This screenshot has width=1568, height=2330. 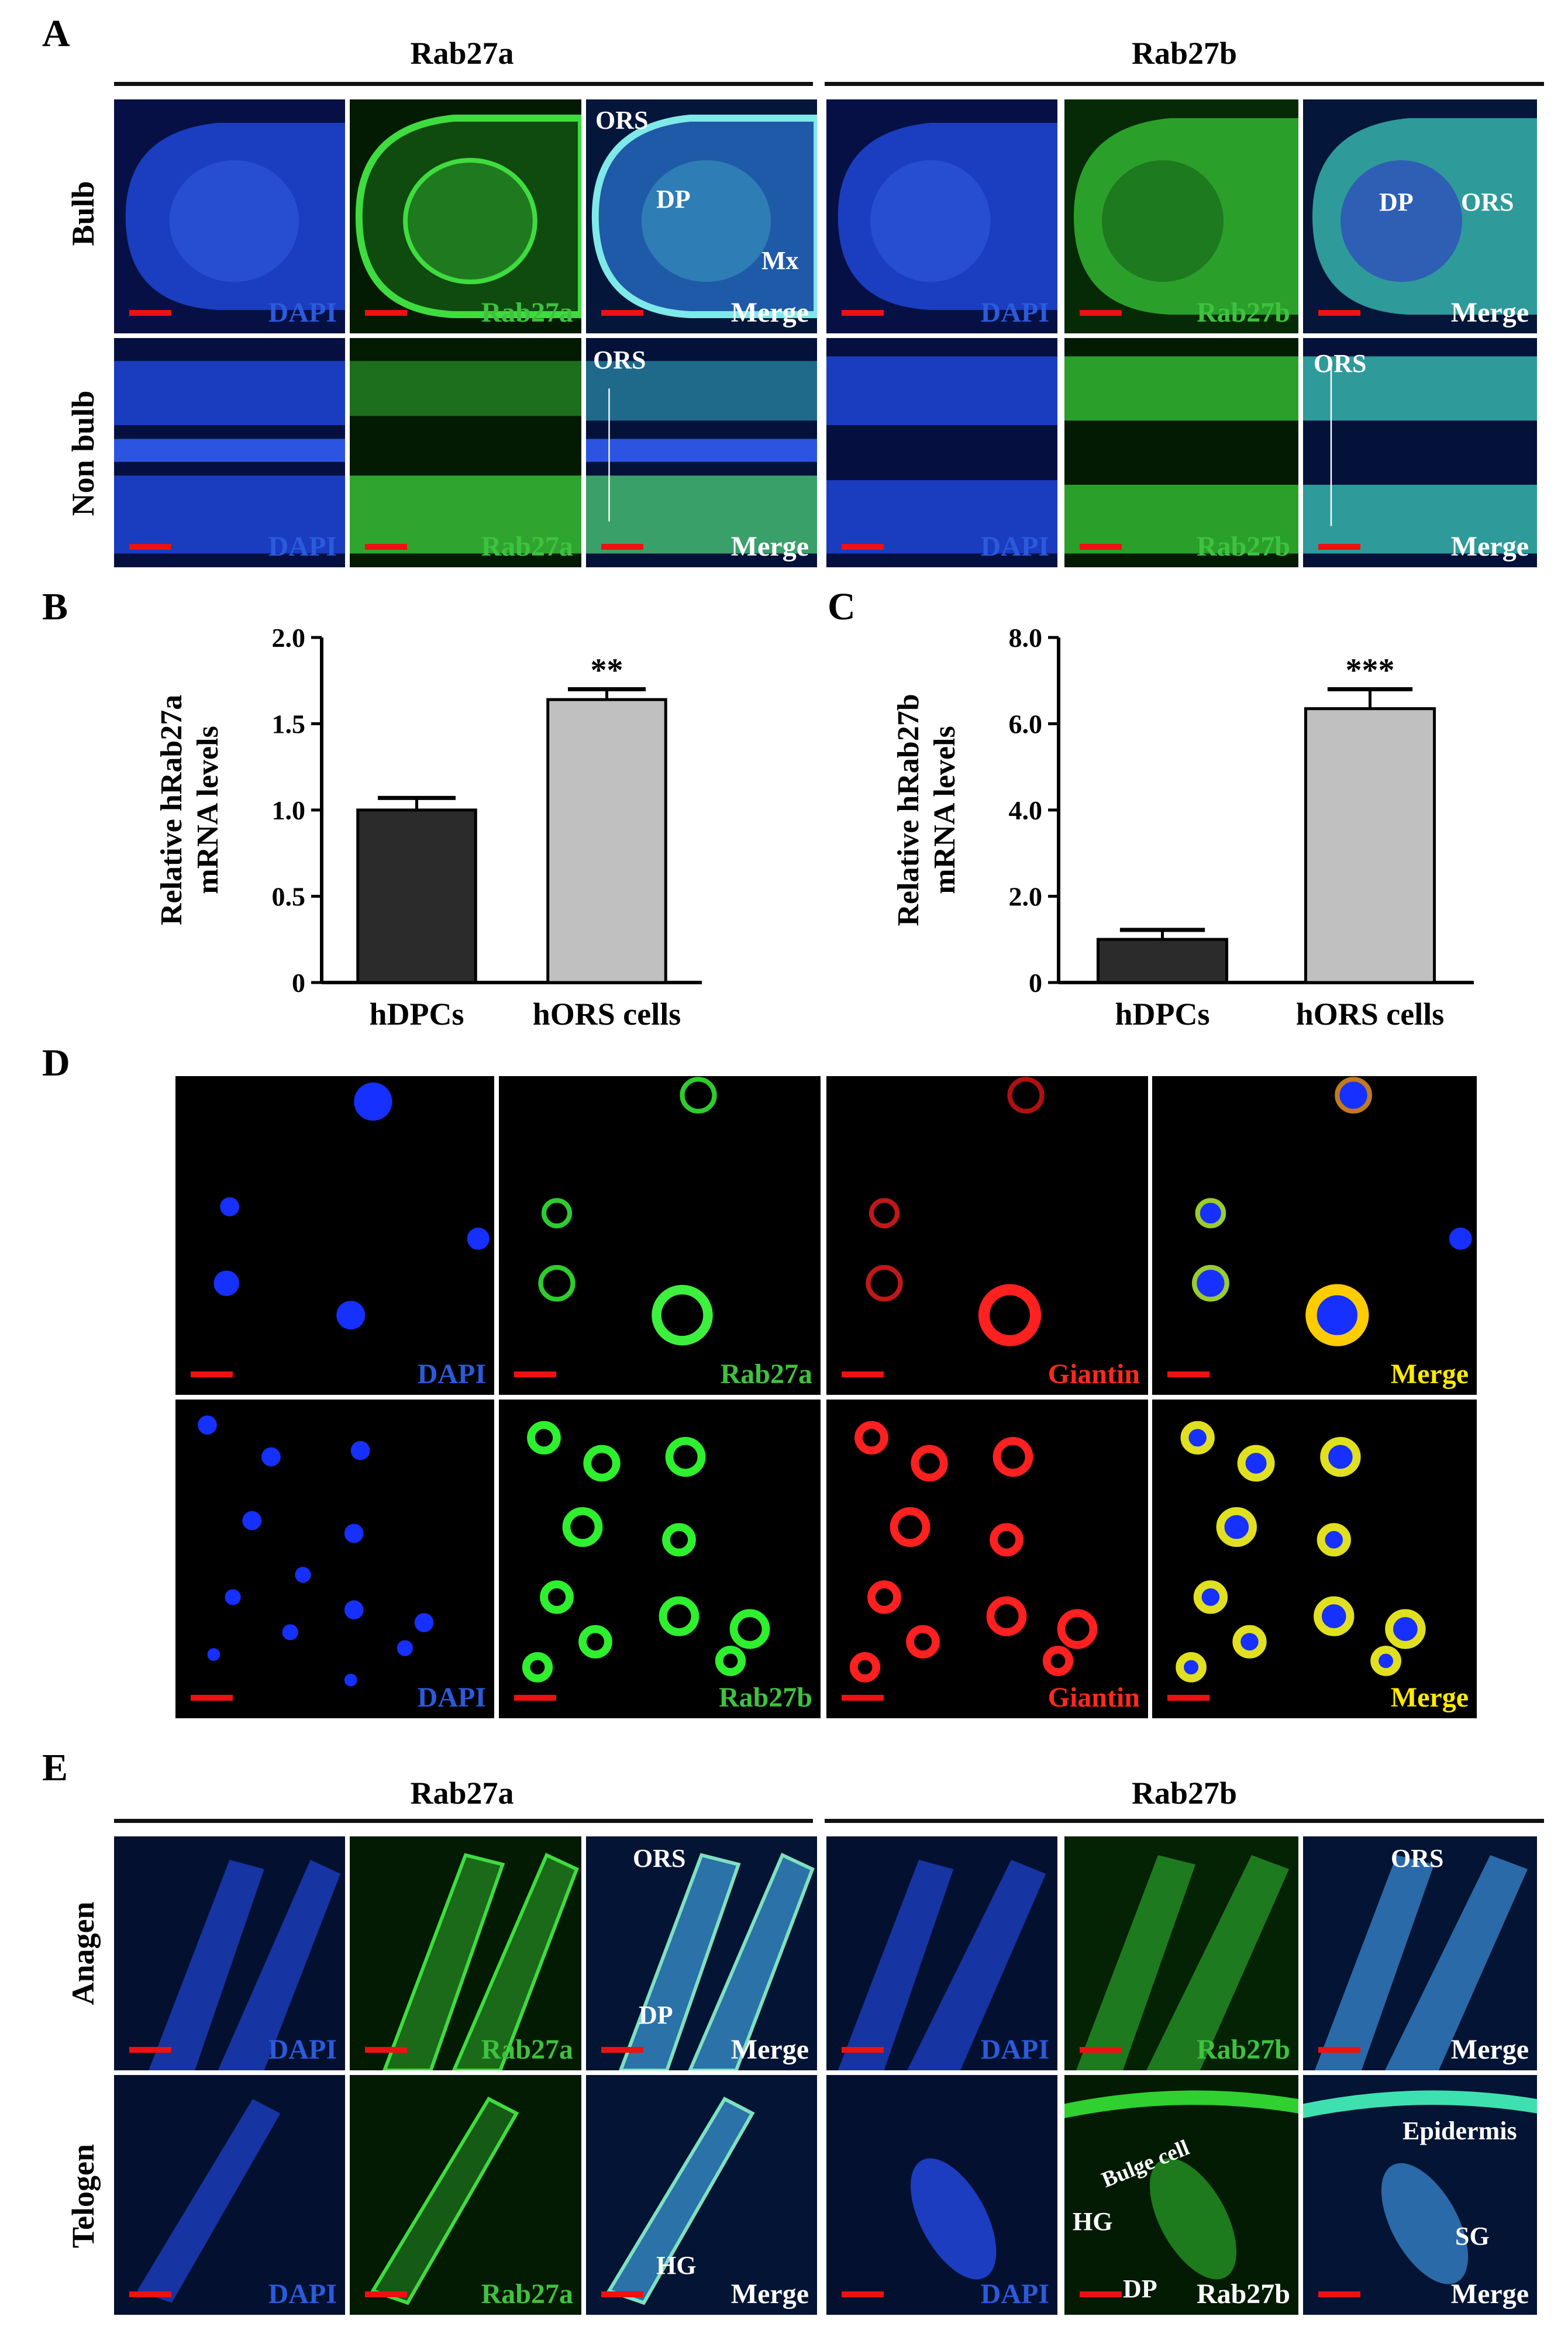 What do you see at coordinates (1181, 452) in the screenshot?
I see `image-a-nonbulb-rab27b: Rab27b` at bounding box center [1181, 452].